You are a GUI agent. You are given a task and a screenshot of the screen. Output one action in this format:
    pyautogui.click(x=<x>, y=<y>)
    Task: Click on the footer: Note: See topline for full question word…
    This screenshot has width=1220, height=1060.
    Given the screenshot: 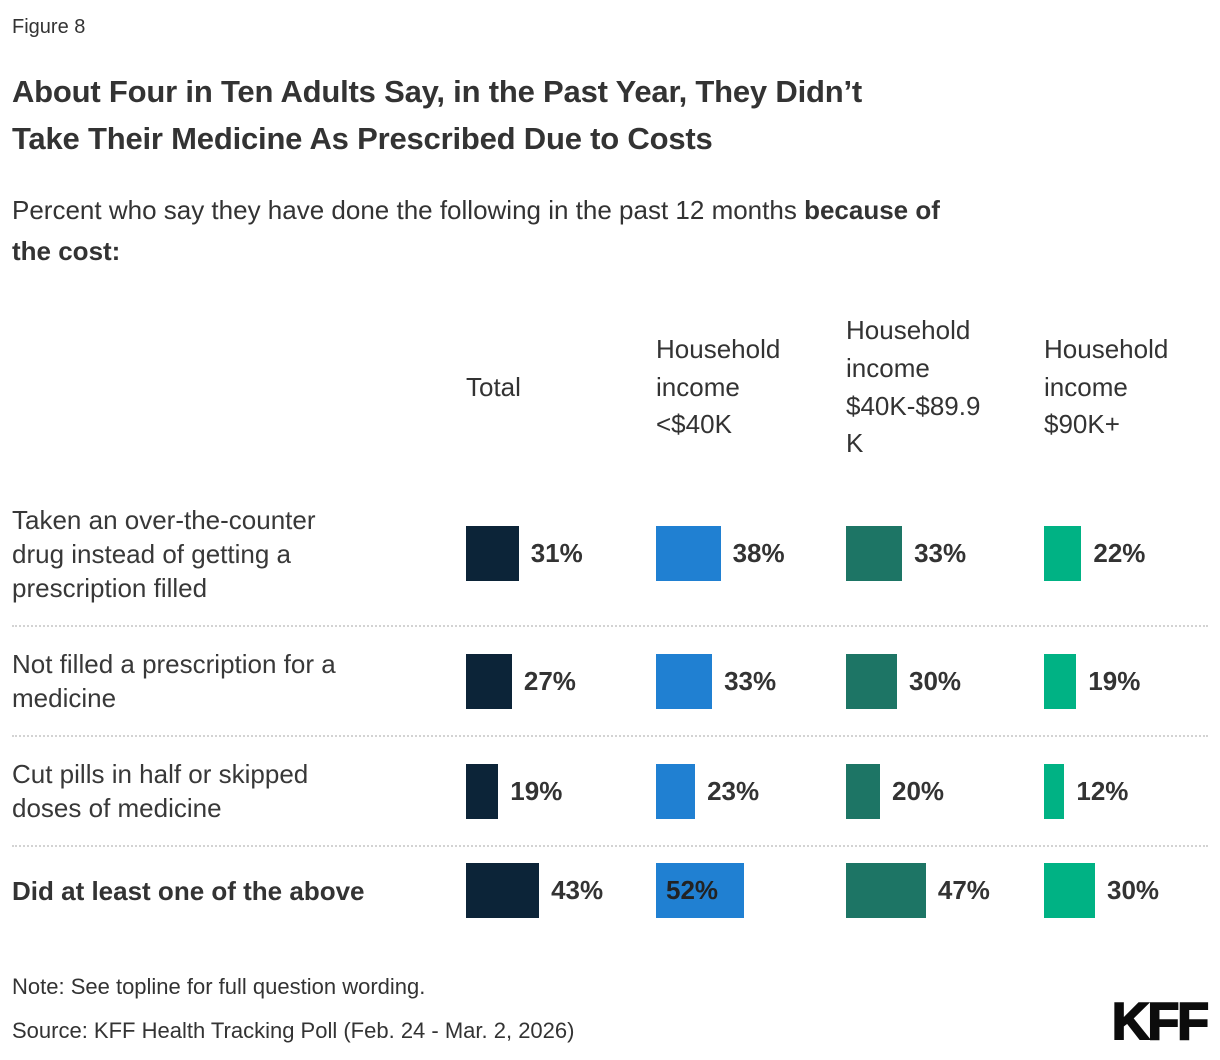 What is the action you would take?
    pyautogui.click(x=610, y=1009)
    